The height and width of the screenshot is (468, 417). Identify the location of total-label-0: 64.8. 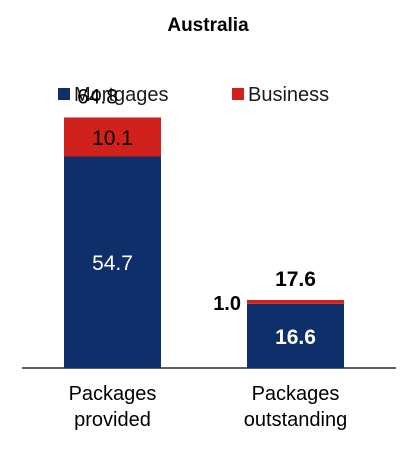
(97, 96).